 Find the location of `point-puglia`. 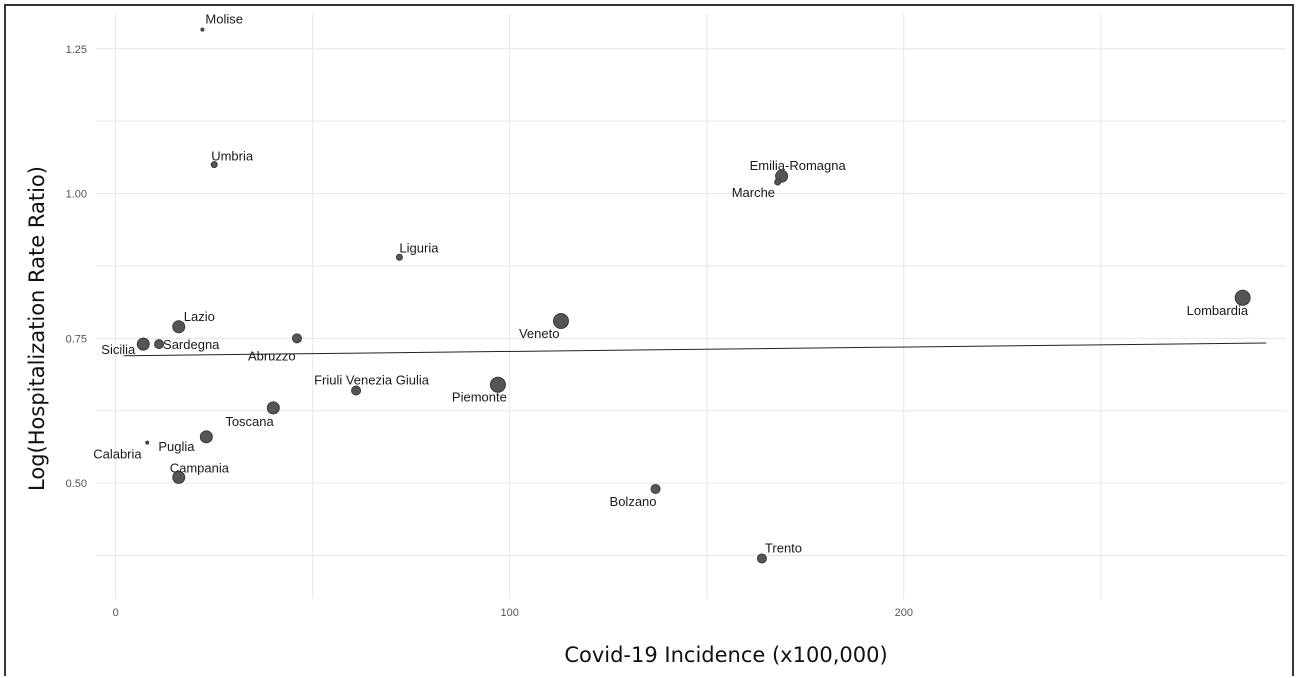

point-puglia is located at coordinates (206, 437).